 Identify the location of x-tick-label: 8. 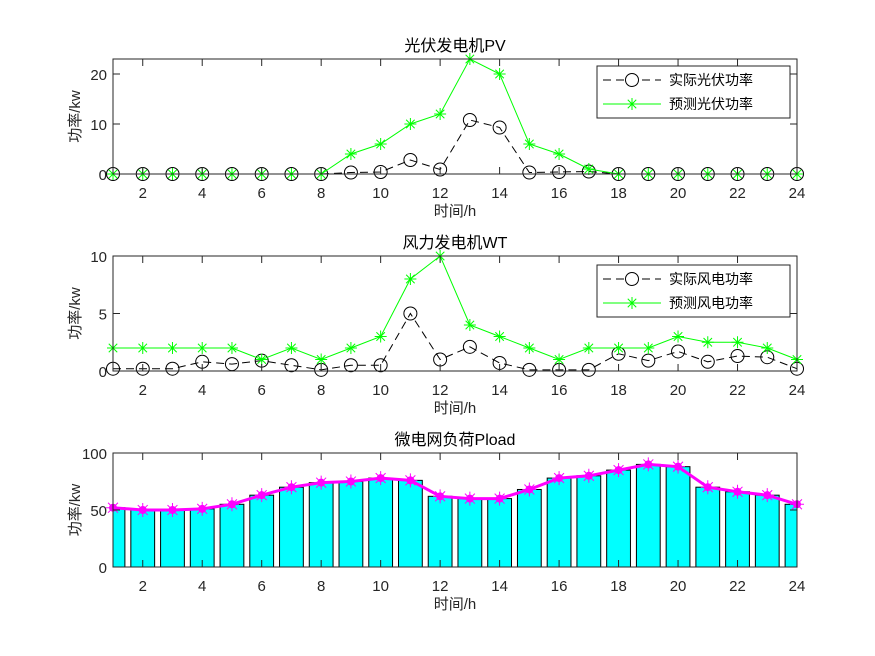
(321, 390).